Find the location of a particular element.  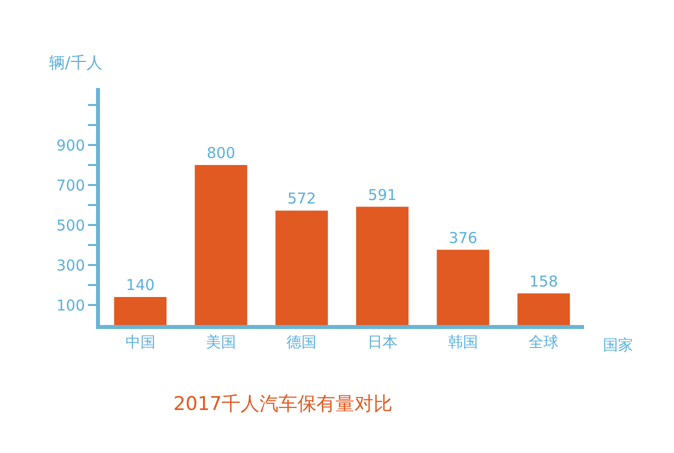

x-tick-label: 中国 is located at coordinates (140, 342).